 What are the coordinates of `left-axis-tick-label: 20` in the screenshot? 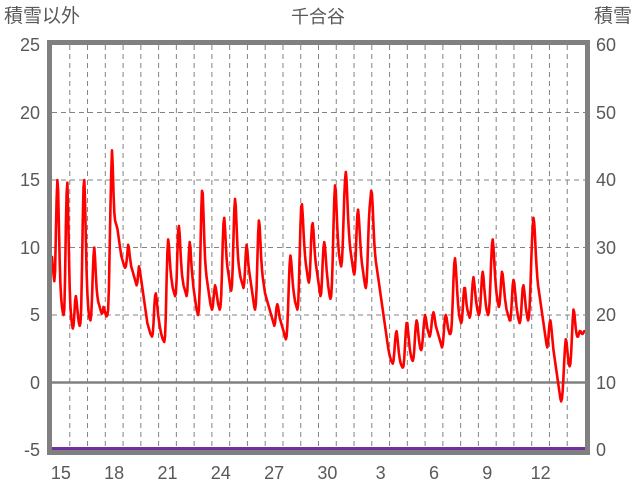 It's located at (29, 112).